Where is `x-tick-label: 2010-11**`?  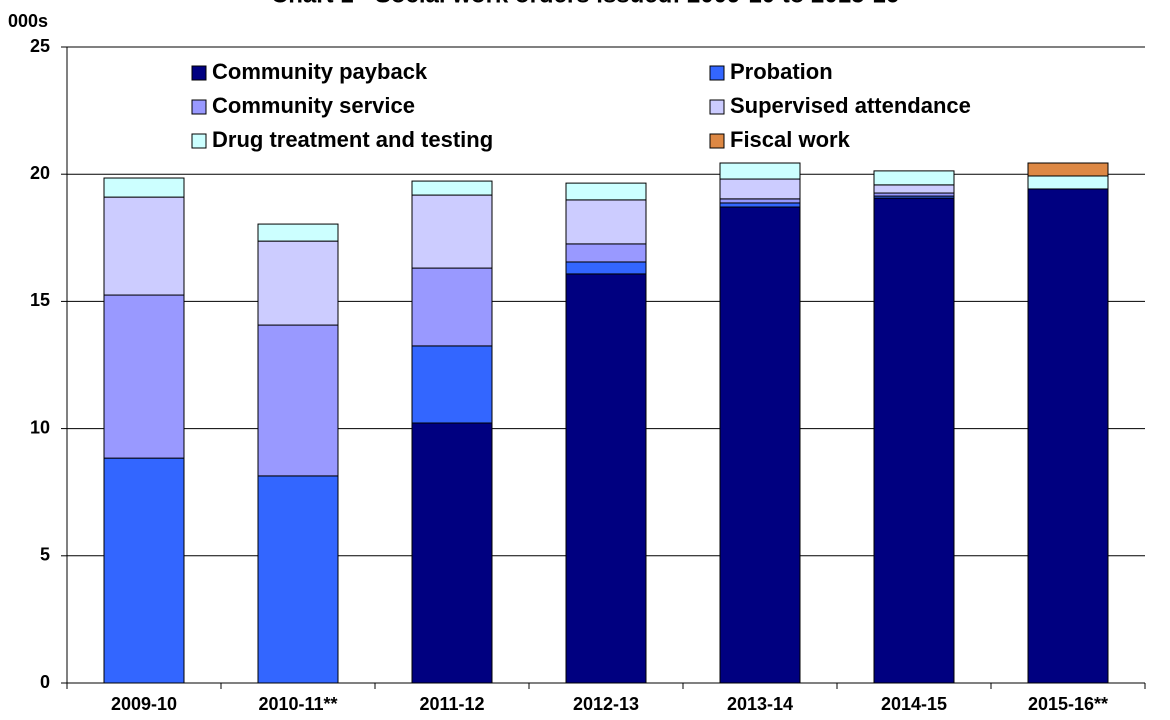
x-tick-label: 2010-11** is located at coordinates (297, 704).